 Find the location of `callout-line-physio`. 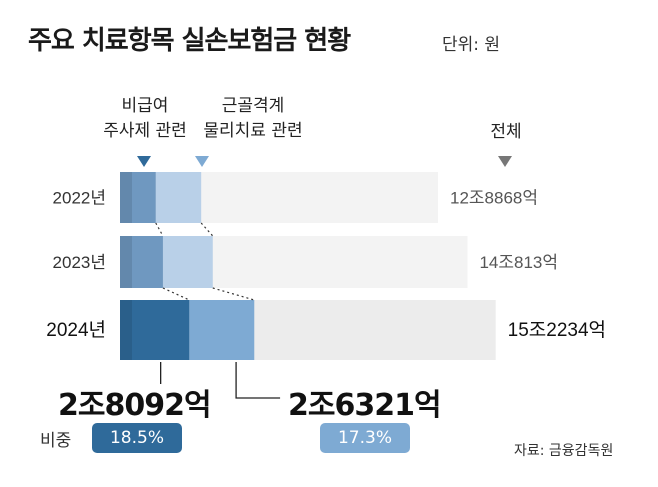

callout-line-physio is located at coordinates (258, 380).